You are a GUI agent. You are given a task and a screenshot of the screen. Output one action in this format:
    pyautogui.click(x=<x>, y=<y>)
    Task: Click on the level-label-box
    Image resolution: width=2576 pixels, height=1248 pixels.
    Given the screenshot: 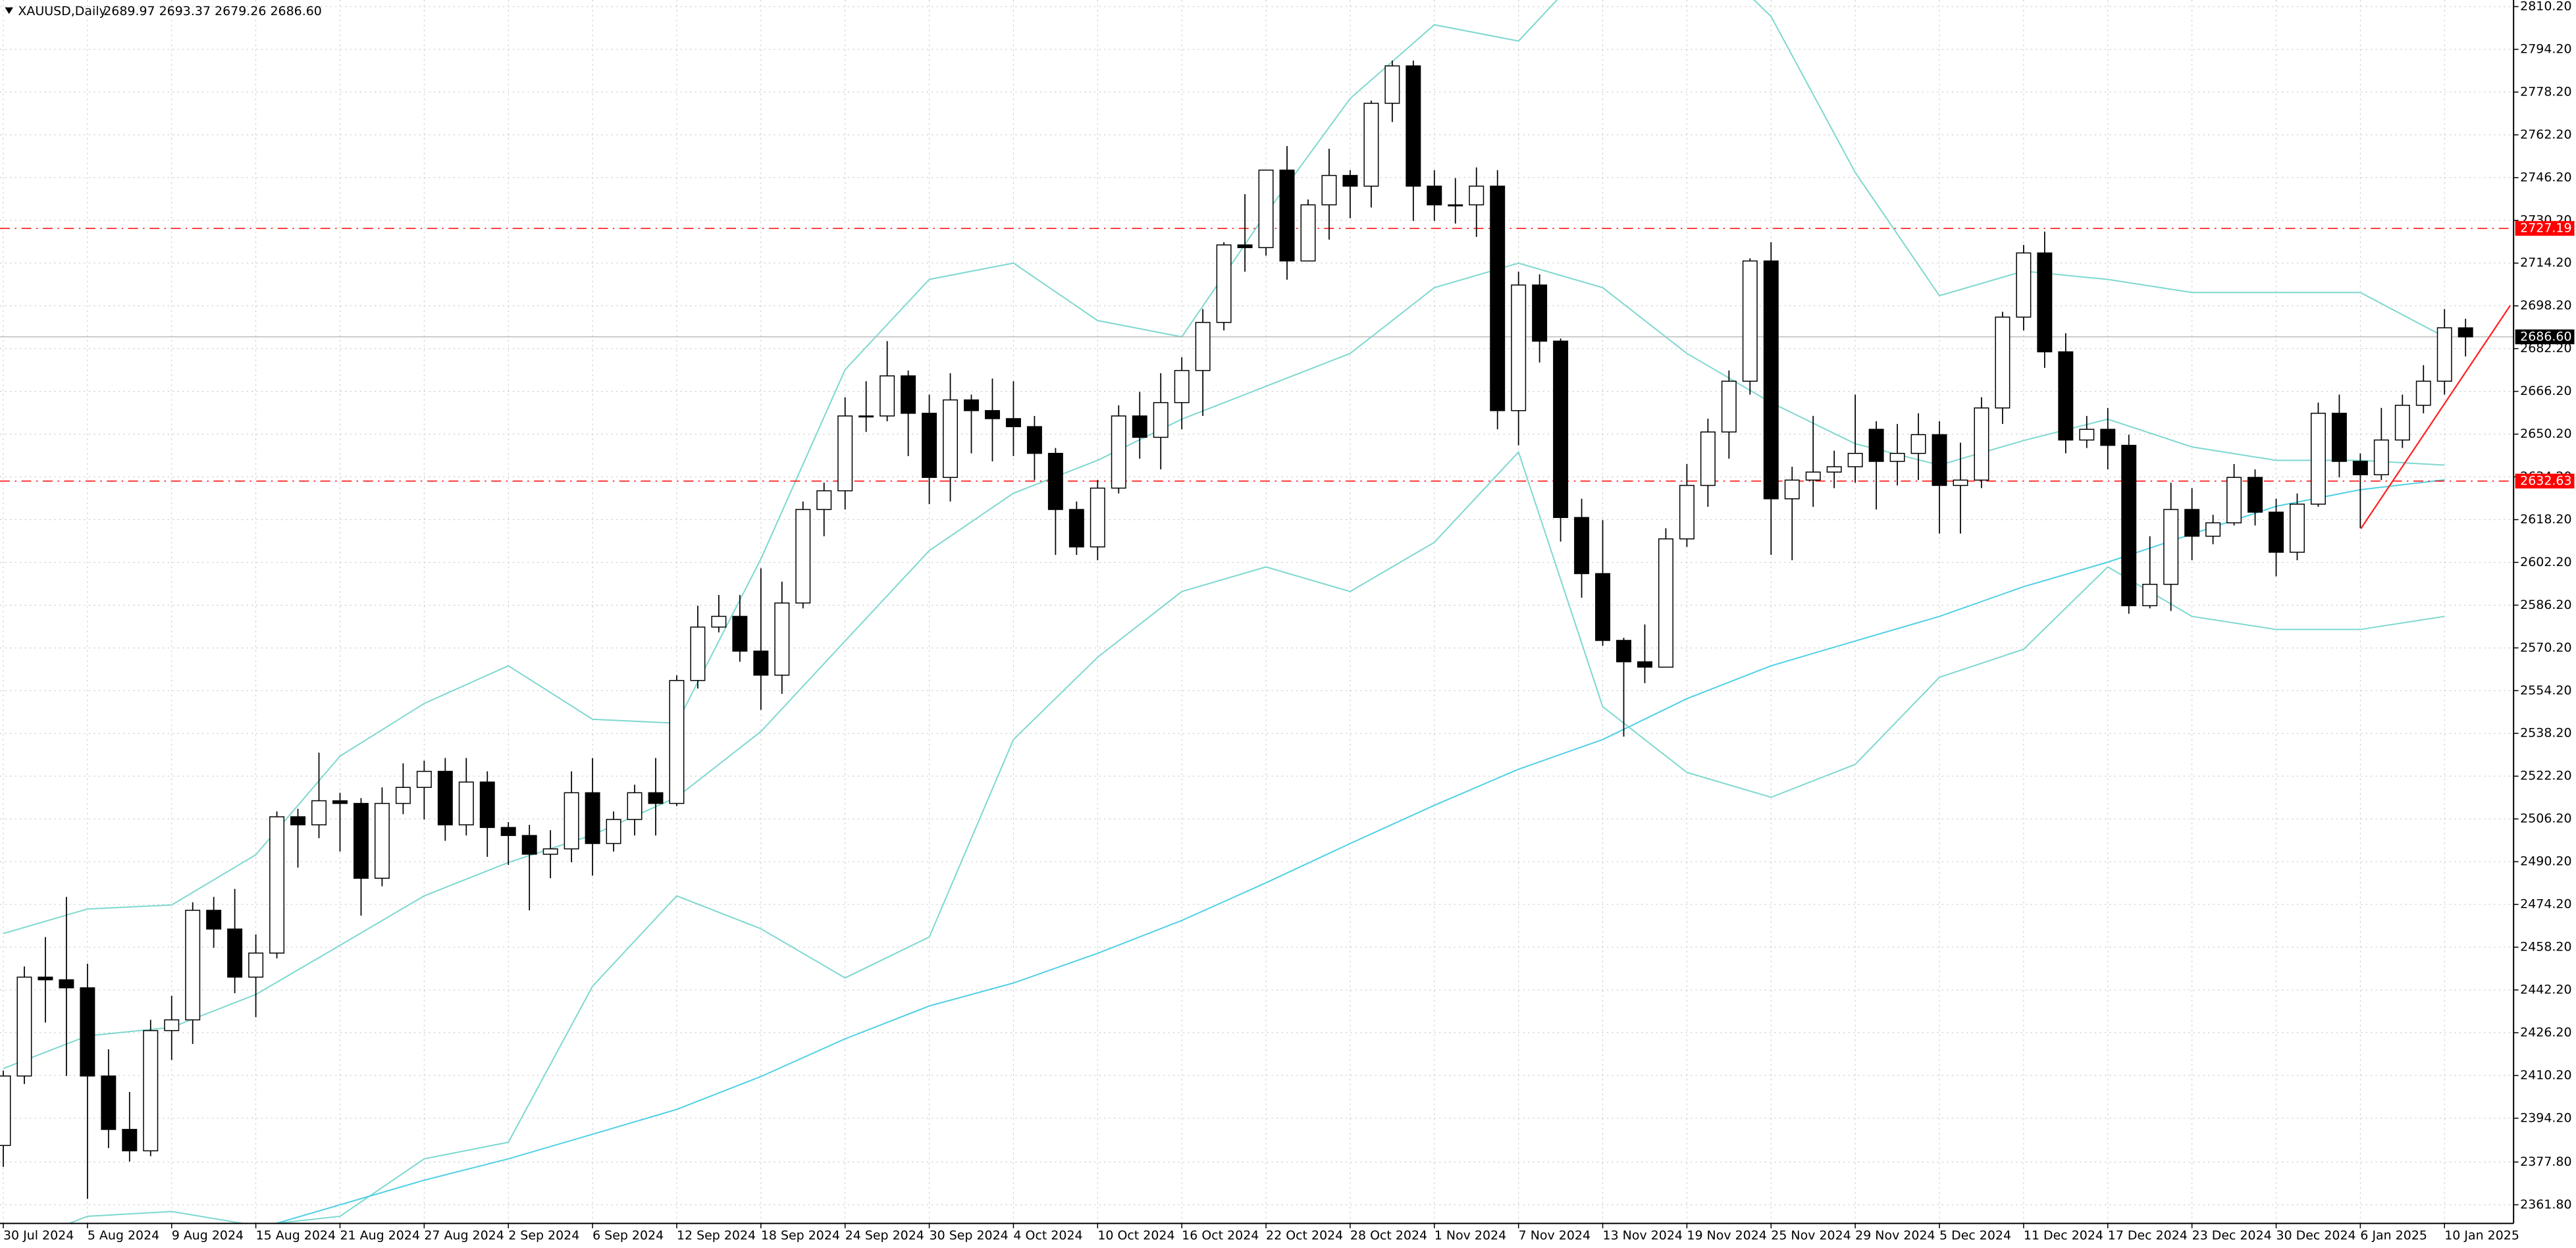 What is the action you would take?
    pyautogui.click(x=2545, y=228)
    